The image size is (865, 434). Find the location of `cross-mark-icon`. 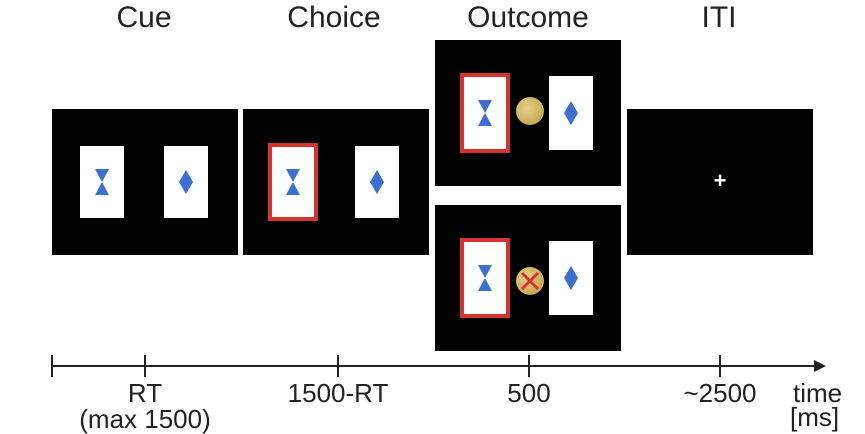

cross-mark-icon is located at coordinates (530, 281).